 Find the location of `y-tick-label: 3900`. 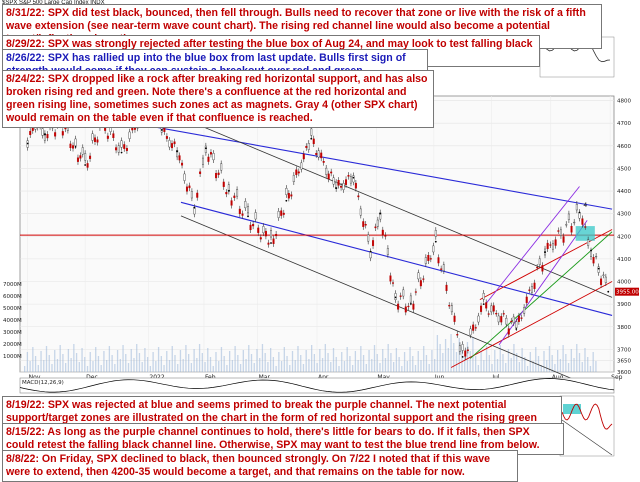

y-tick-label: 3900 is located at coordinates (624, 305).